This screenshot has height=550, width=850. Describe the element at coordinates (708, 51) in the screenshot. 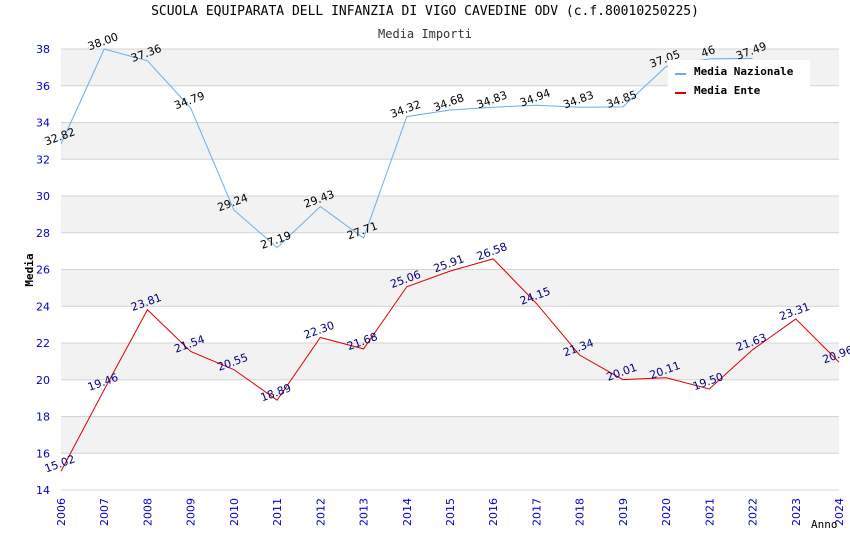

I see `data-label: 46` at that location.